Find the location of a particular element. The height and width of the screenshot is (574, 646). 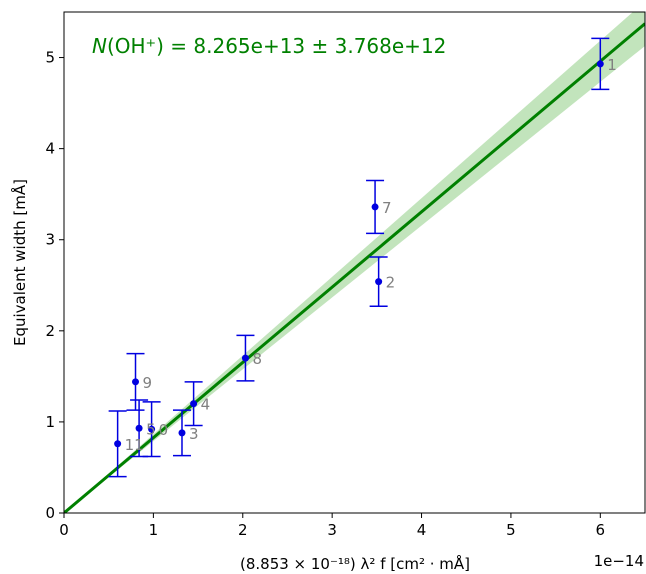

point-label: 4 is located at coordinates (206, 405).